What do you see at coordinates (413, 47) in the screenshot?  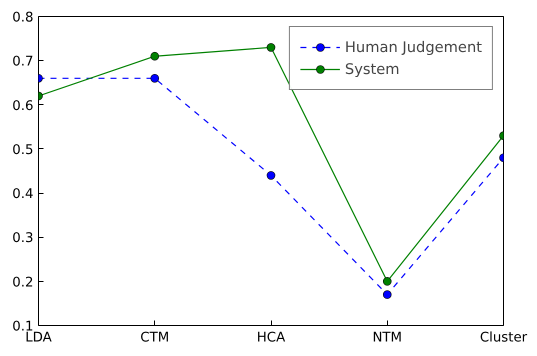 I see `legend-label: Human Judgement` at bounding box center [413, 47].